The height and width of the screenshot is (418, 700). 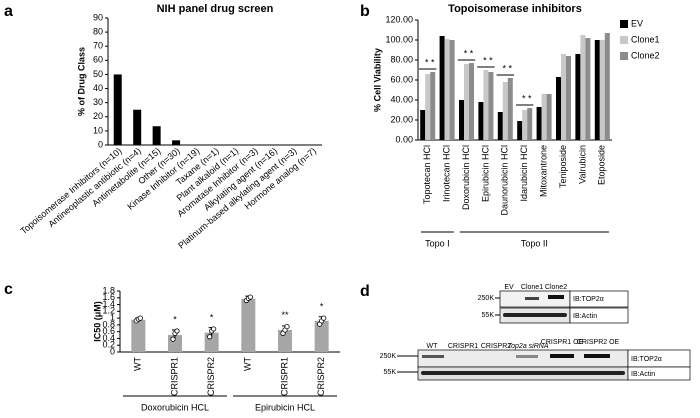 I want to click on blot-box, so click(x=523, y=358).